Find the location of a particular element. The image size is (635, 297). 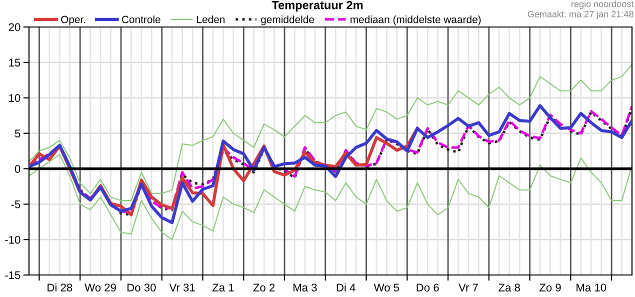

x-tick-label: Wo 29 is located at coordinates (100, 288).